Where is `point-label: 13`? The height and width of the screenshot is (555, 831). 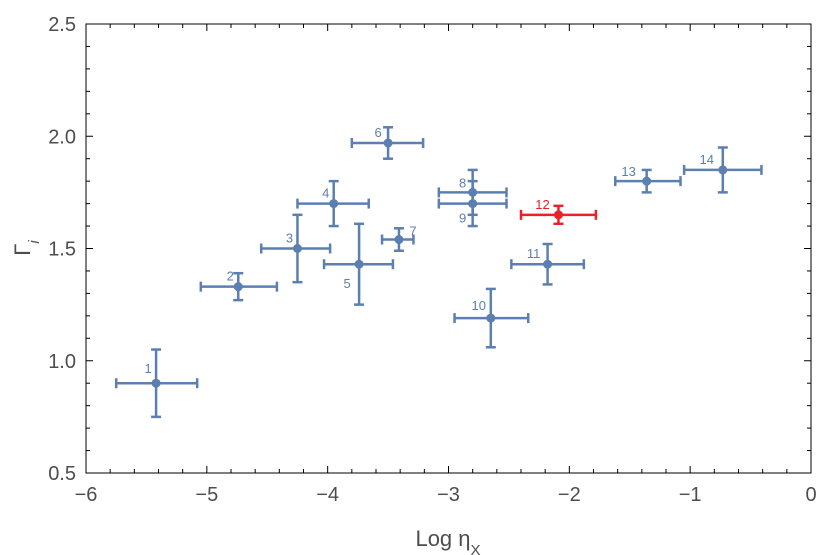
point-label: 13 is located at coordinates (628, 171).